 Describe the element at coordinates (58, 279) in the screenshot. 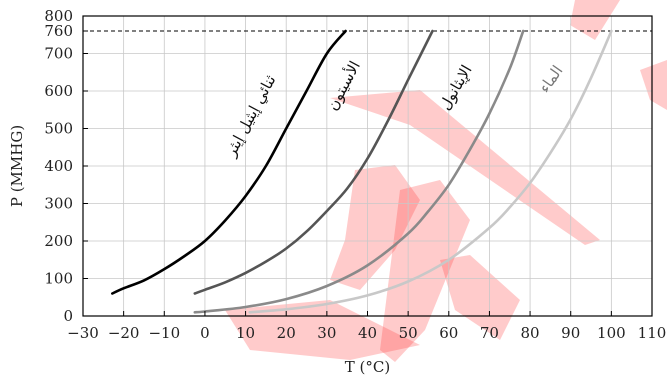

I see `y-tick-label: 100` at that location.